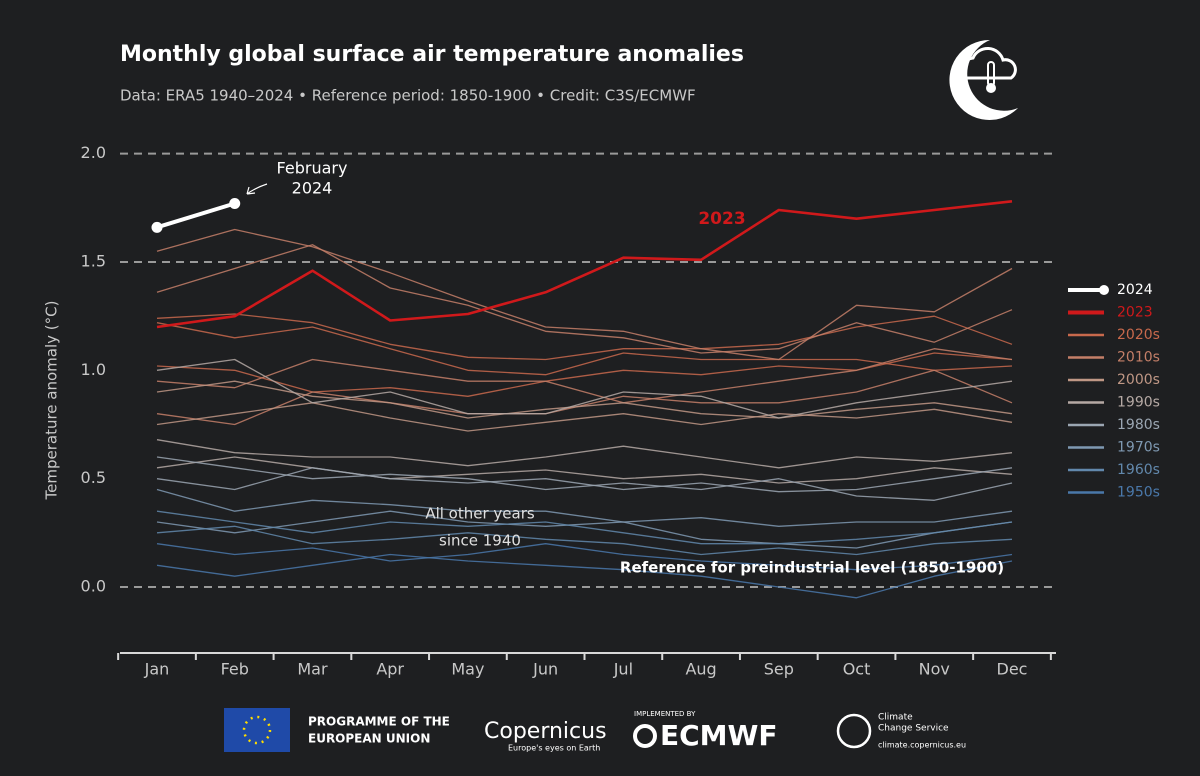 Image resolution: width=1200 pixels, height=776 pixels. Describe the element at coordinates (1138, 425) in the screenshot. I see `legend-label: 1980s` at that location.